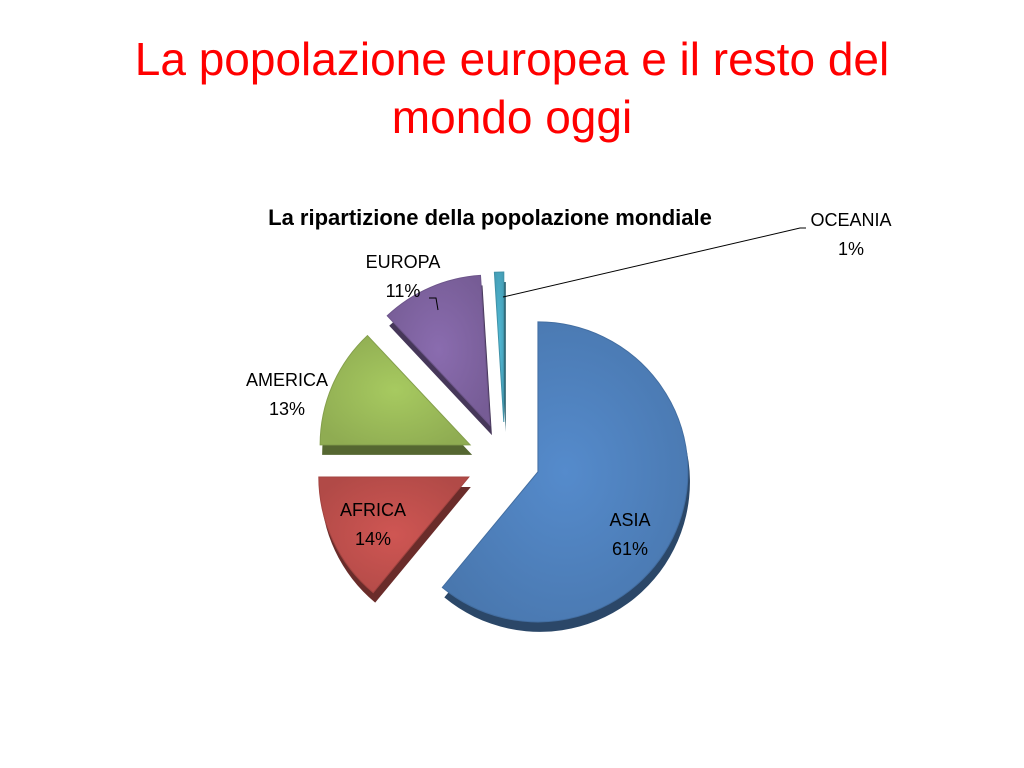  Describe the element at coordinates (851, 235) in the screenshot. I see `slice-label-oceania: OCEANIA 1%` at that location.